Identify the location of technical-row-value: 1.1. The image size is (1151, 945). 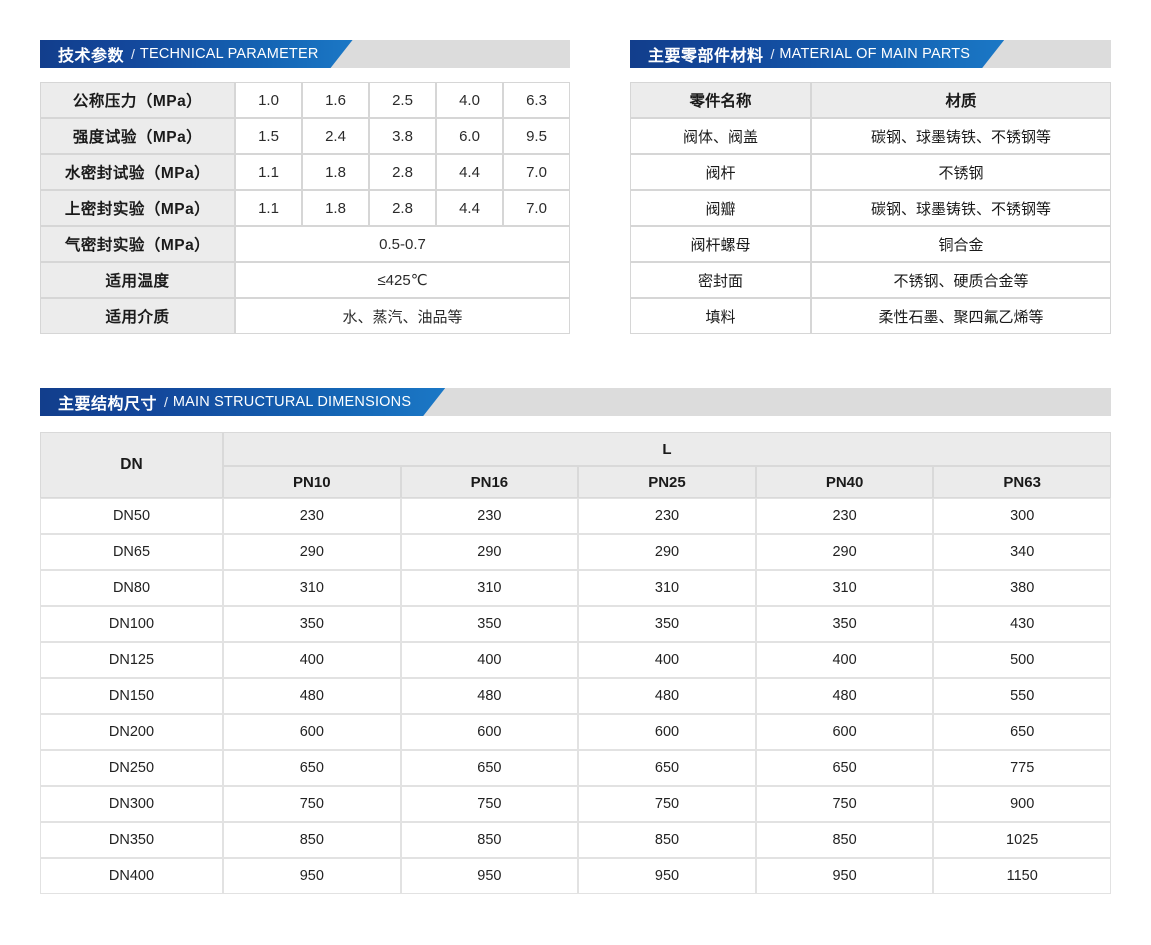
(268, 208).